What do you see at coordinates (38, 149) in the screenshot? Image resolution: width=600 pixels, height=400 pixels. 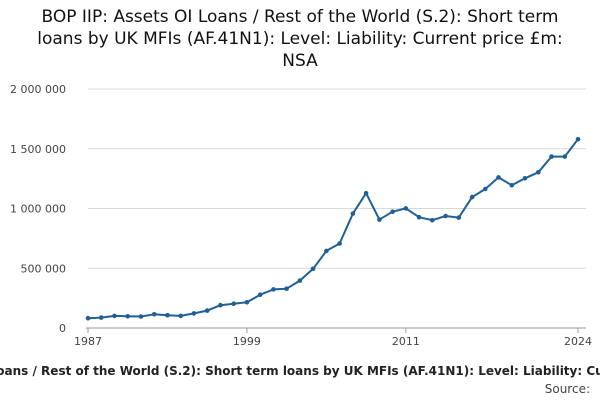 I see `y-tick-label: 1 500 000` at bounding box center [38, 149].